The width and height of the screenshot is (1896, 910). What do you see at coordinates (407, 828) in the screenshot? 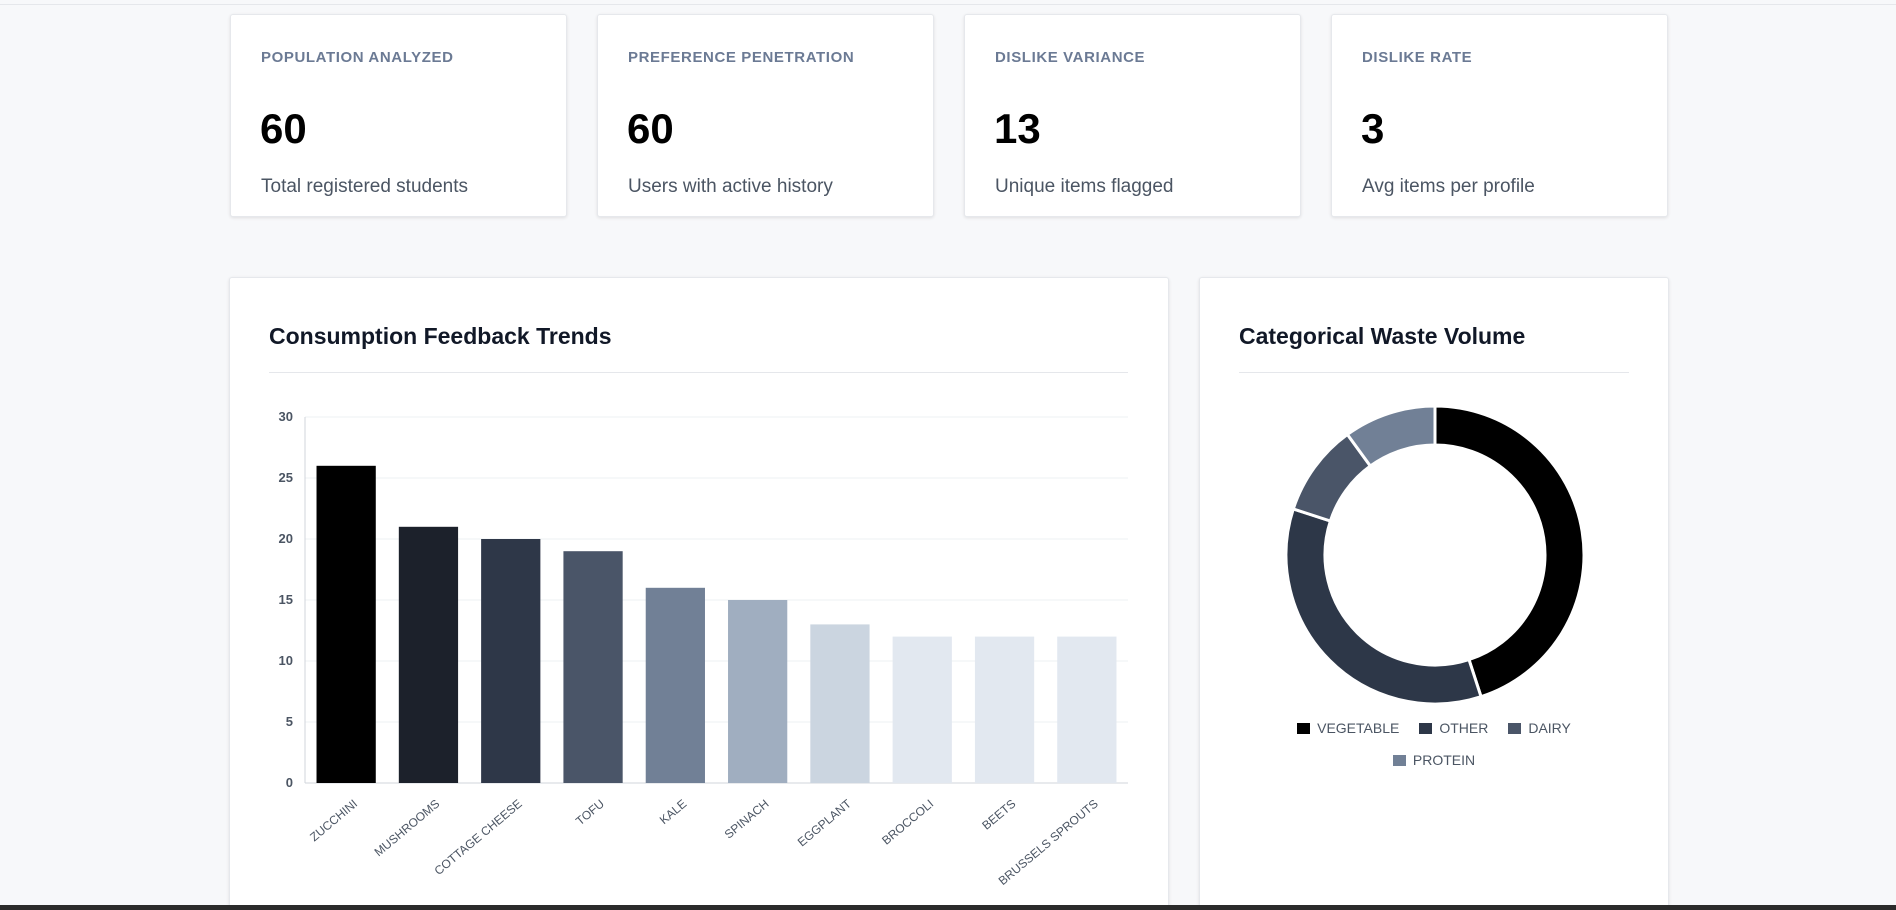
I see `x-tick-label: MUSHROOMS` at bounding box center [407, 828].